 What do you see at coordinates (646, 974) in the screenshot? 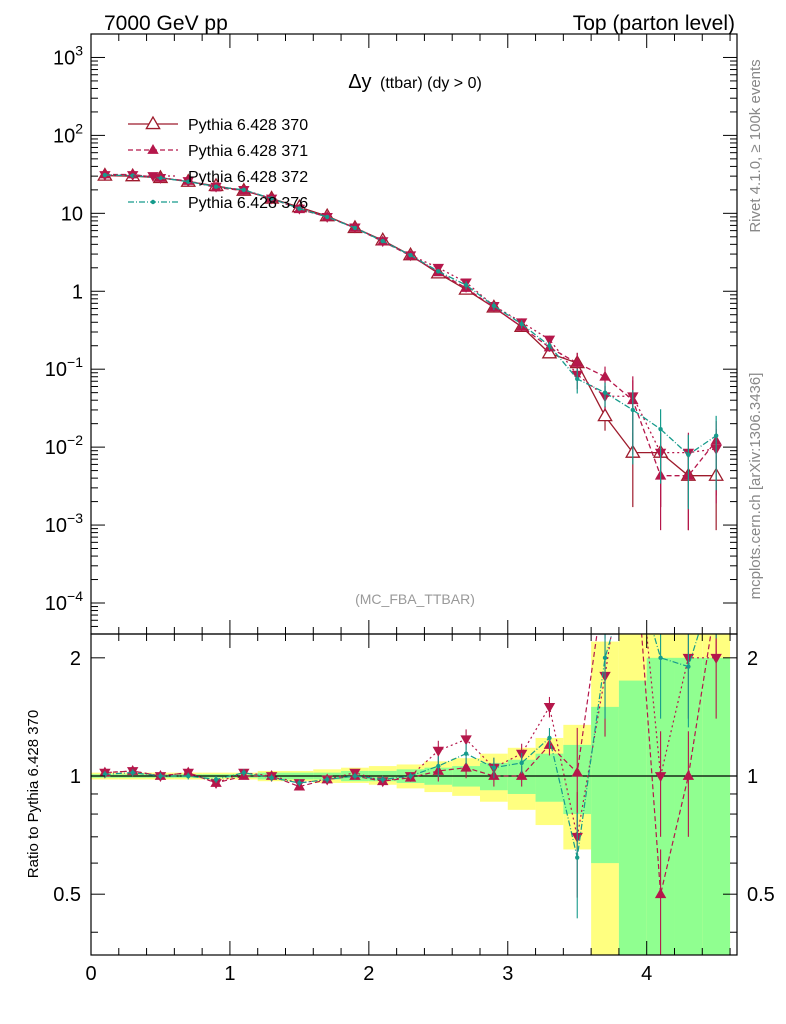
I see `xtick-label: 4` at bounding box center [646, 974].